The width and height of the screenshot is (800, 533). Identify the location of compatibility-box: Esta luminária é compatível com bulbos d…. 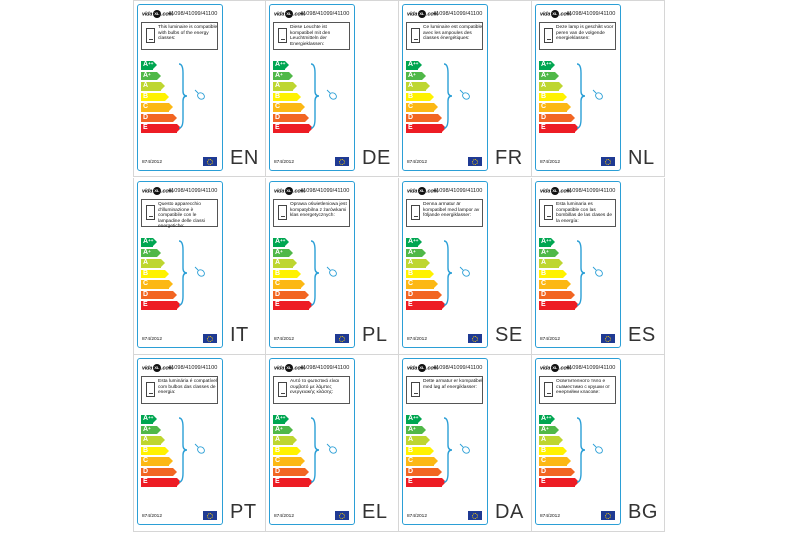
(179, 390).